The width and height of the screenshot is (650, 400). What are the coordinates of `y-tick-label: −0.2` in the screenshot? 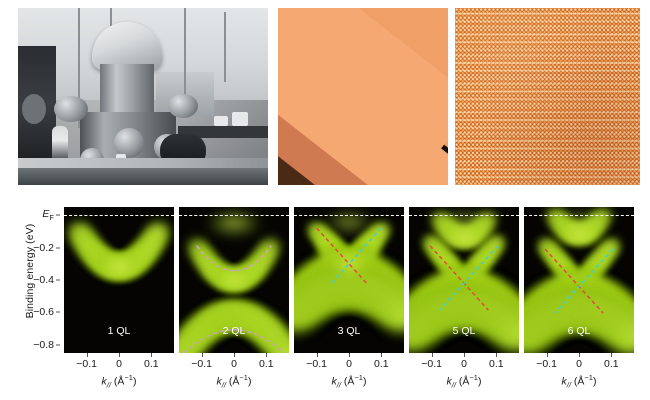 It's located at (43, 247).